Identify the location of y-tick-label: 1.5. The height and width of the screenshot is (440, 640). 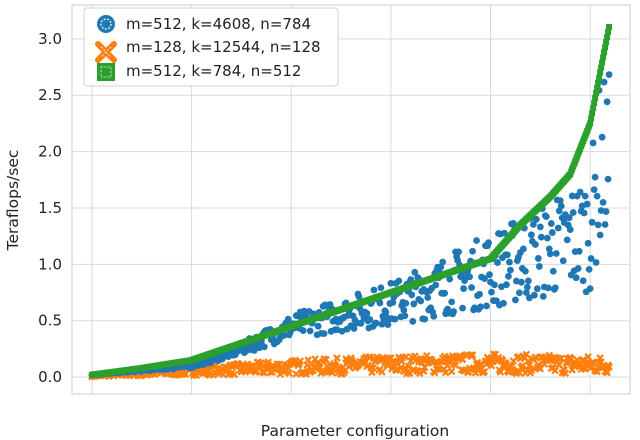
(50, 208).